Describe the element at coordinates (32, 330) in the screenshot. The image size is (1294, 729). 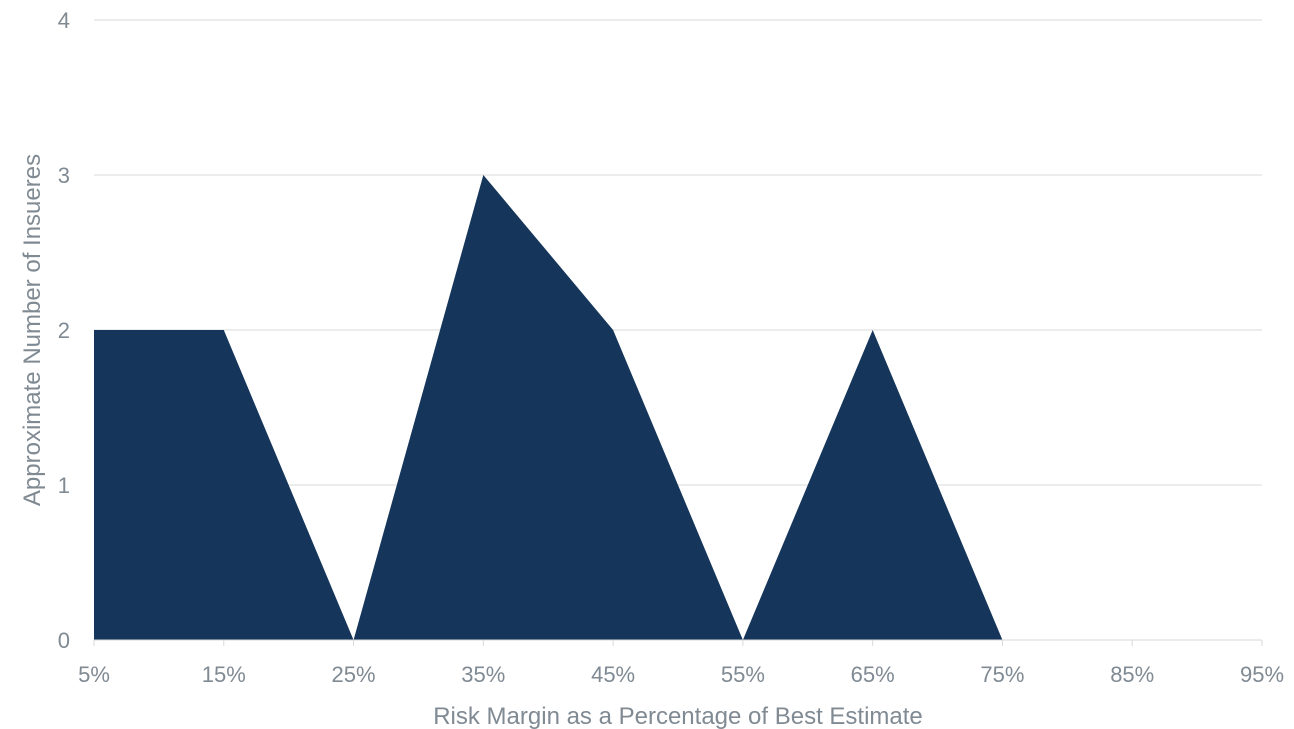
I see `y-axis-title: Approximate Number of Insueres` at that location.